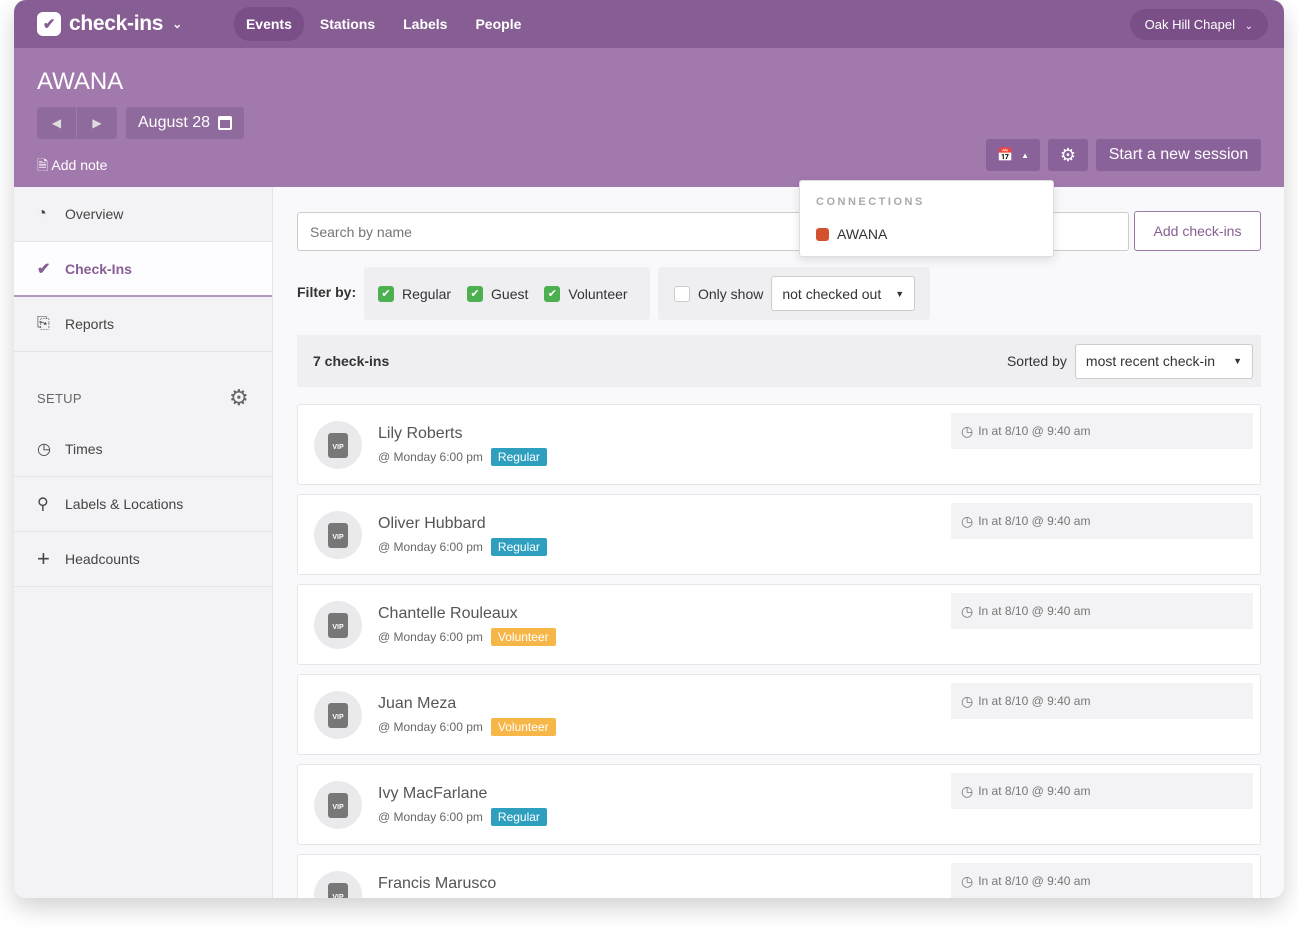 The height and width of the screenshot is (936, 1298). What do you see at coordinates (347, 24) in the screenshot?
I see `nav-stations: Stations` at bounding box center [347, 24].